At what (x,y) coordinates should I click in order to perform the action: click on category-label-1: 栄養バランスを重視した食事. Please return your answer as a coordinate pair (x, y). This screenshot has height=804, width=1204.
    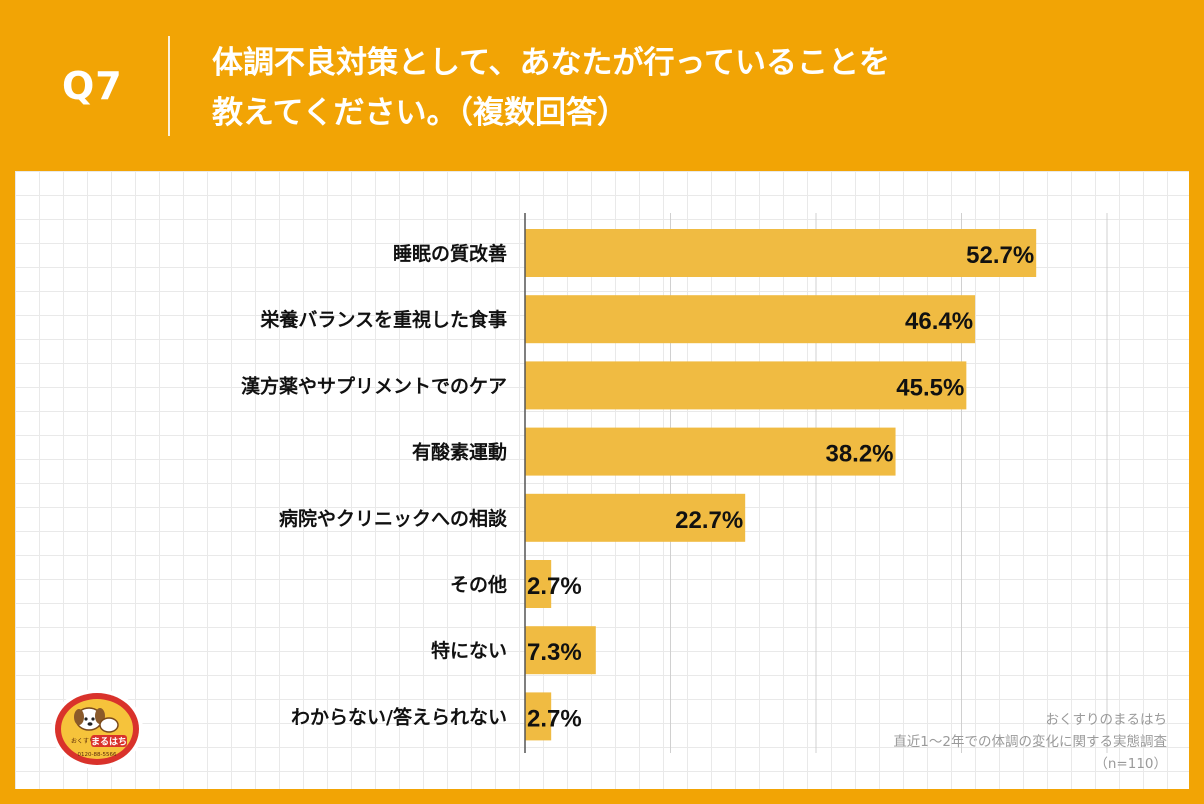
    Looking at the image, I should click on (383, 319).